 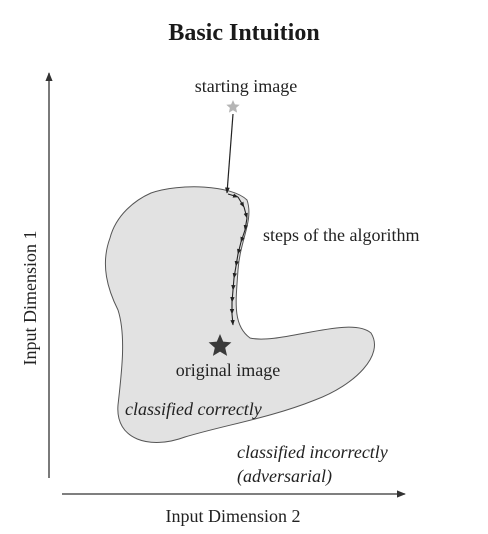 What do you see at coordinates (244, 33) in the screenshot?
I see `diagram-title: Basic Intuition` at bounding box center [244, 33].